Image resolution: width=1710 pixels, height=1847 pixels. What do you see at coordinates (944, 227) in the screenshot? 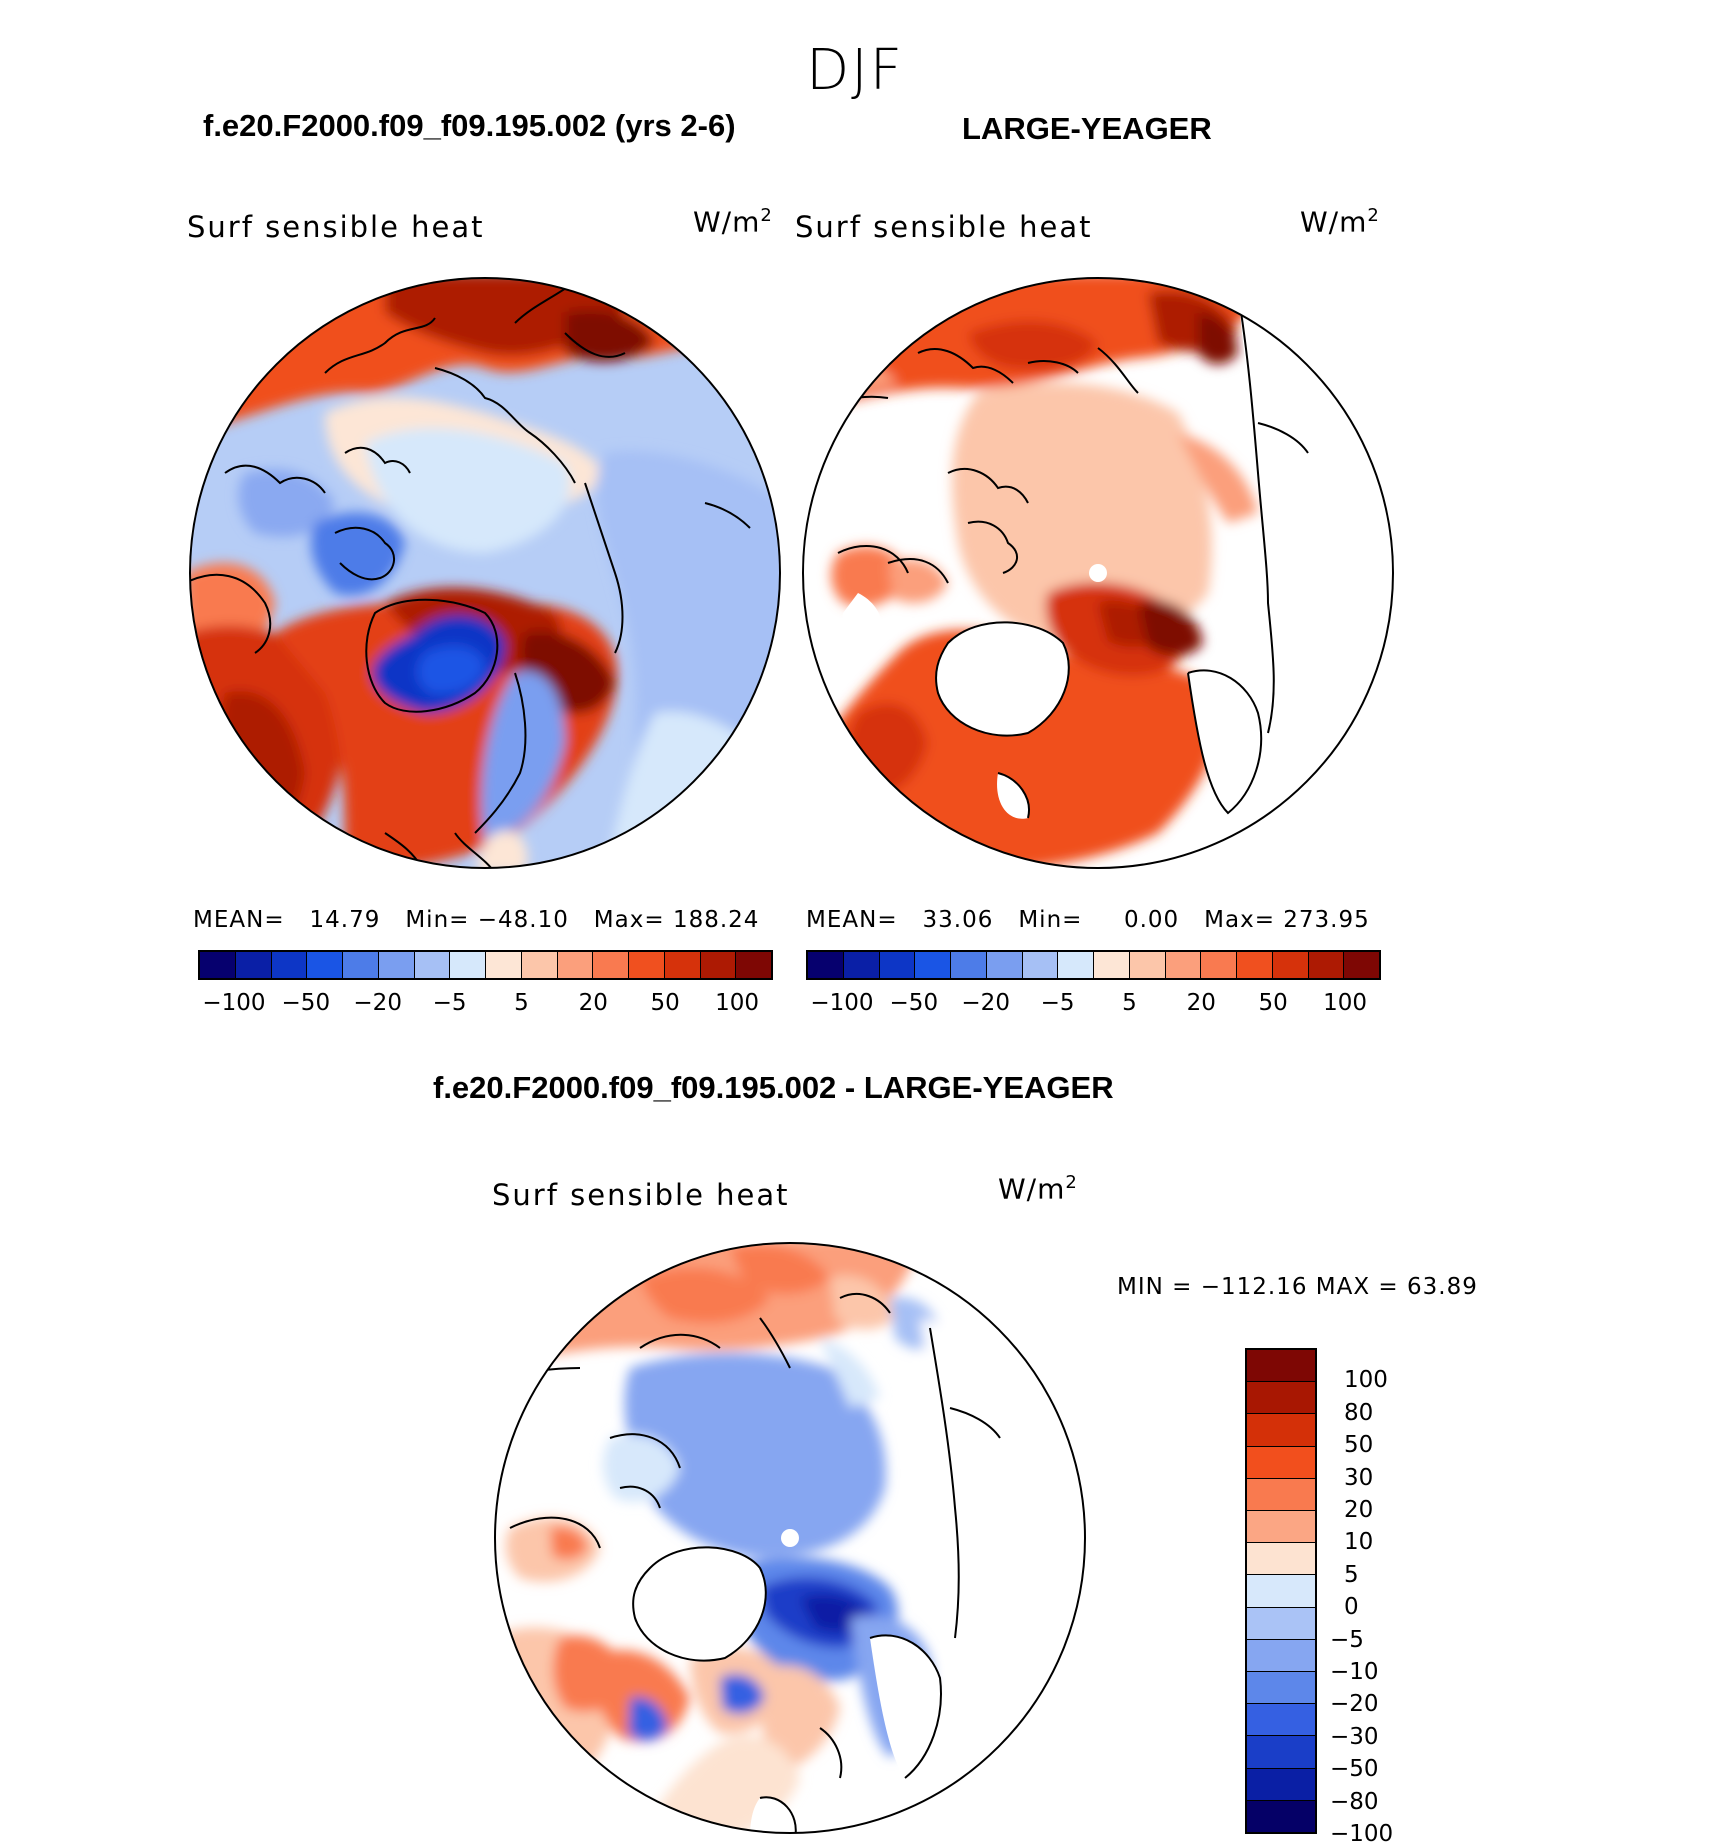
I see `panel2-variable-label: Surf sensible heat` at bounding box center [944, 227].